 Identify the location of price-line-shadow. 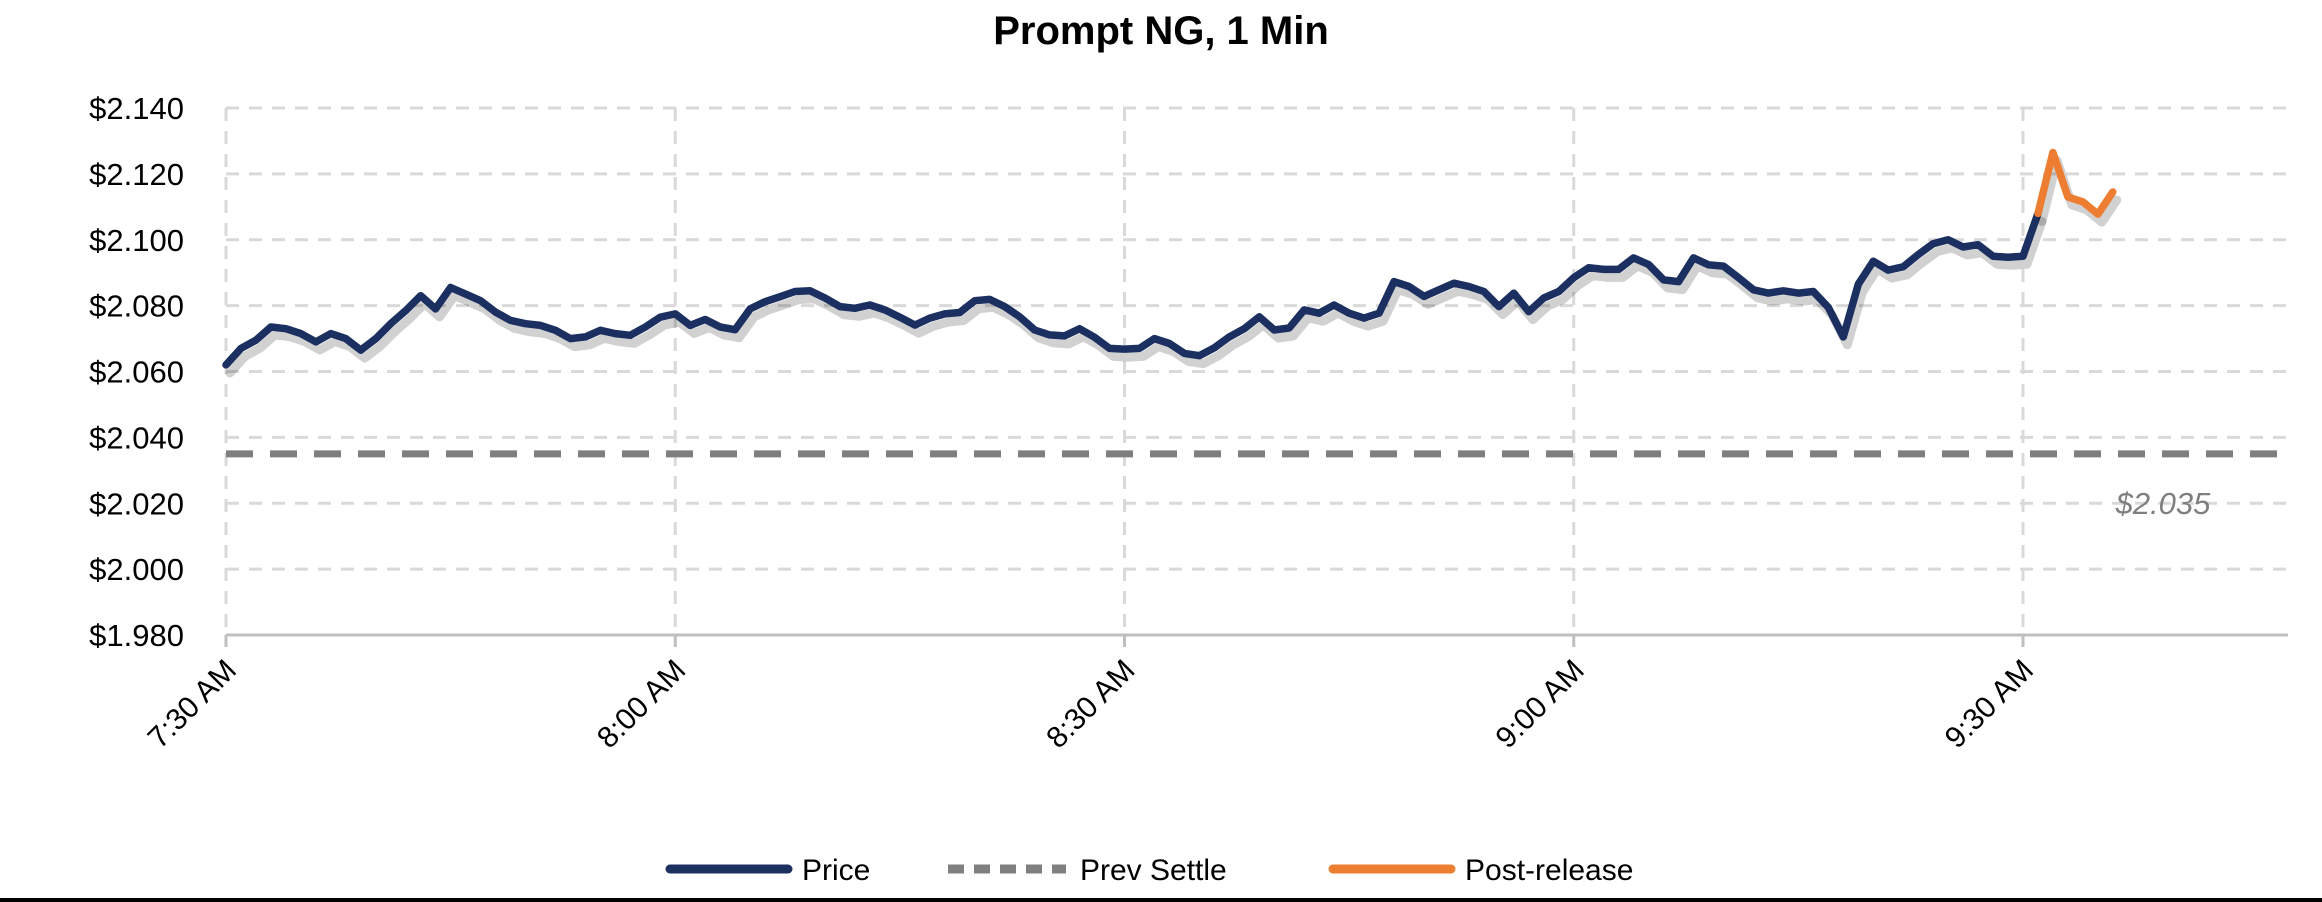
(1136, 297).